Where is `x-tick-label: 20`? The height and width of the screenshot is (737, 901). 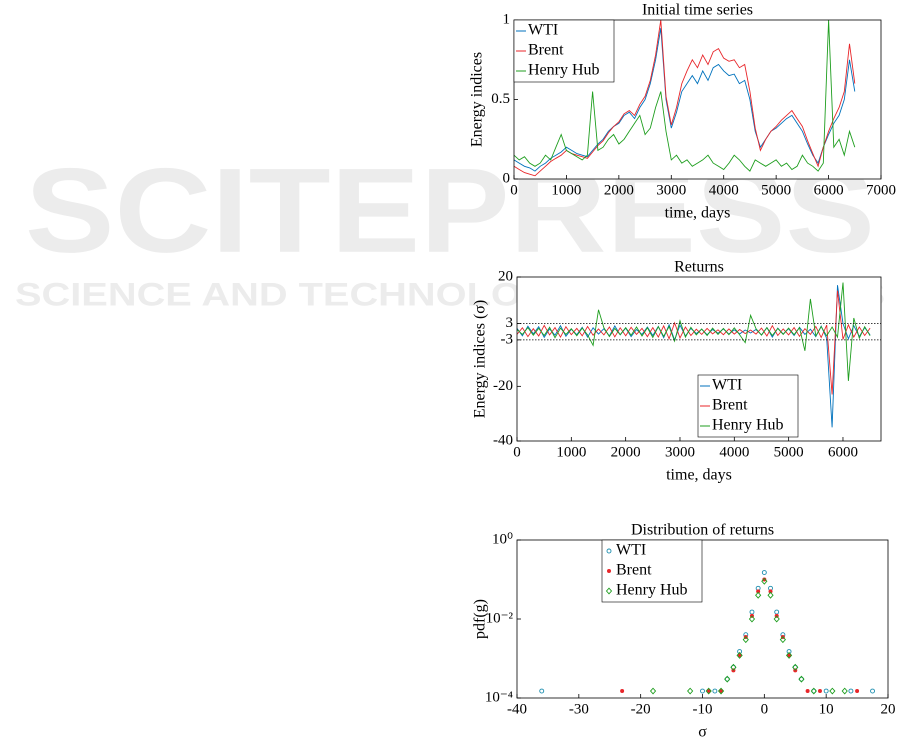
x-tick-label: 20 is located at coordinates (888, 709).